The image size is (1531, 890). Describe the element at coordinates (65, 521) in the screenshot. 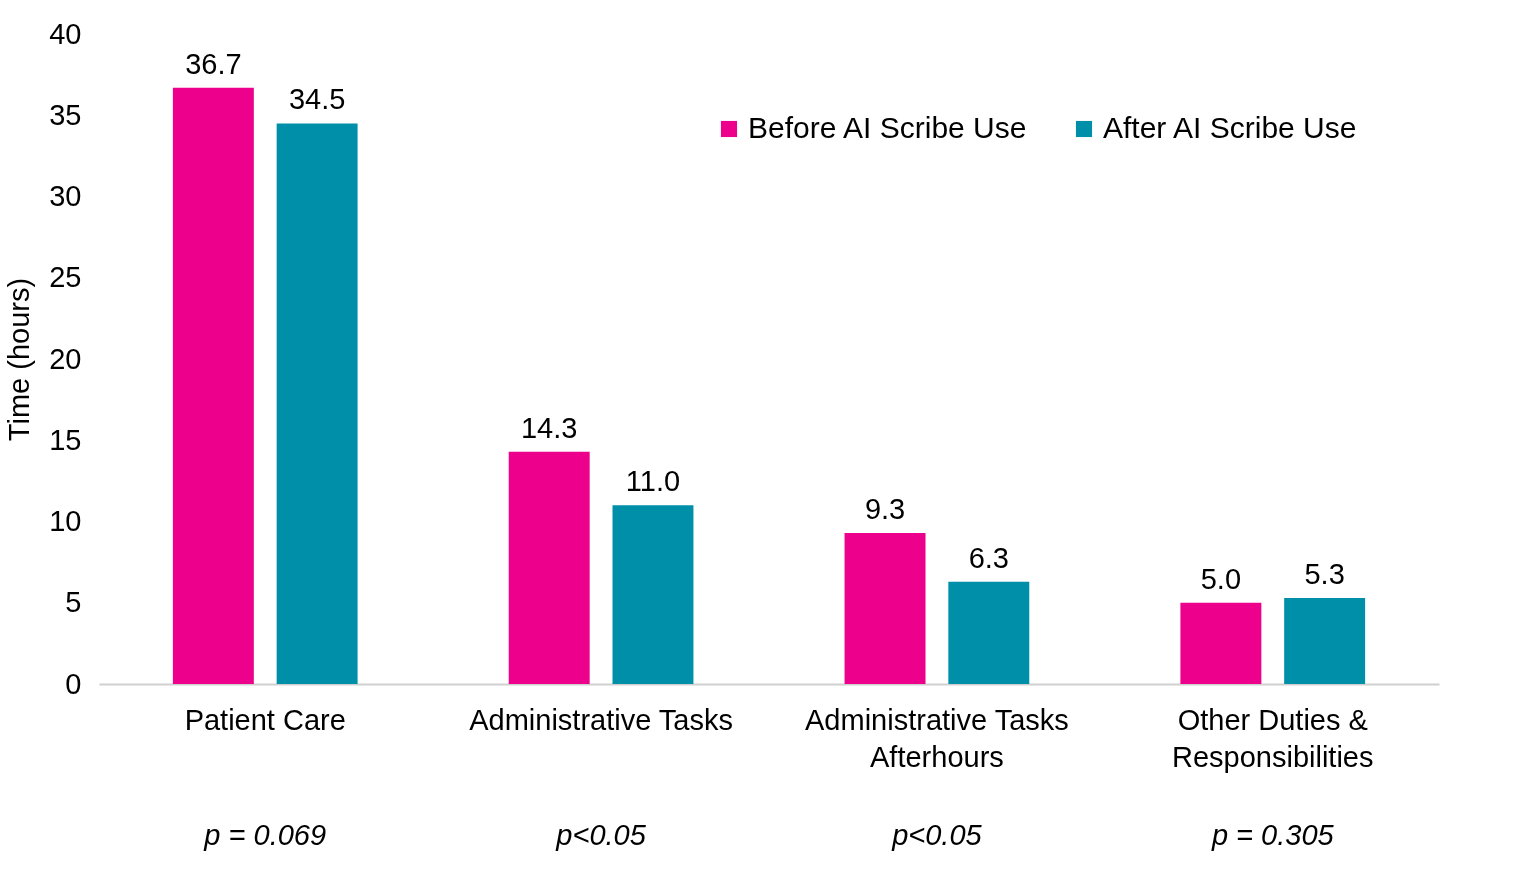

I see `y-tick-label: 10` at that location.